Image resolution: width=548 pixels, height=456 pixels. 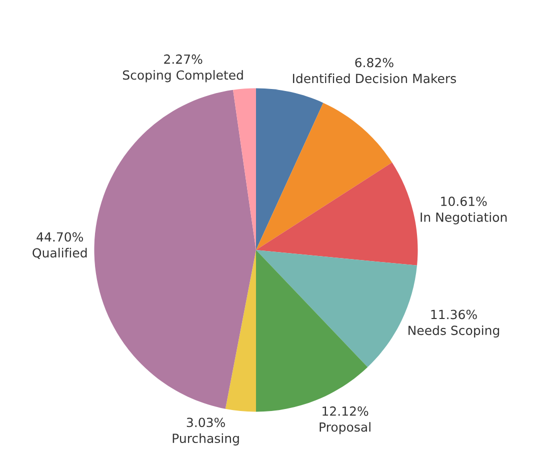 I want to click on slice-label: Identified Decision Makers, so click(x=374, y=79).